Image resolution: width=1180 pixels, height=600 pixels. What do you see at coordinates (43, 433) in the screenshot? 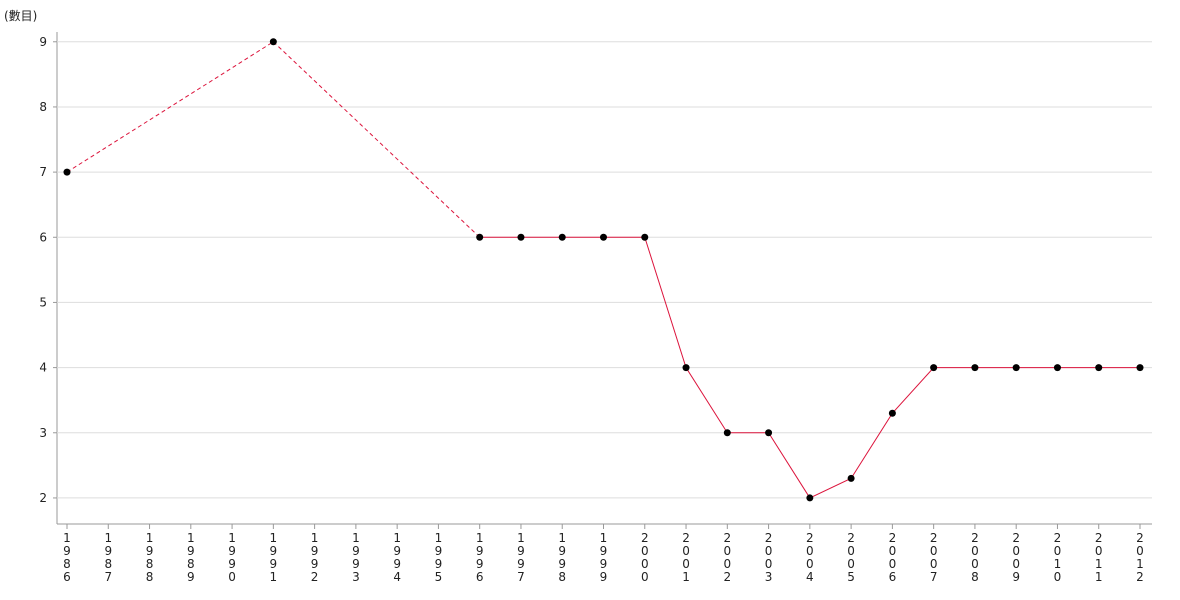
I see `y-tick-label: 3` at bounding box center [43, 433].